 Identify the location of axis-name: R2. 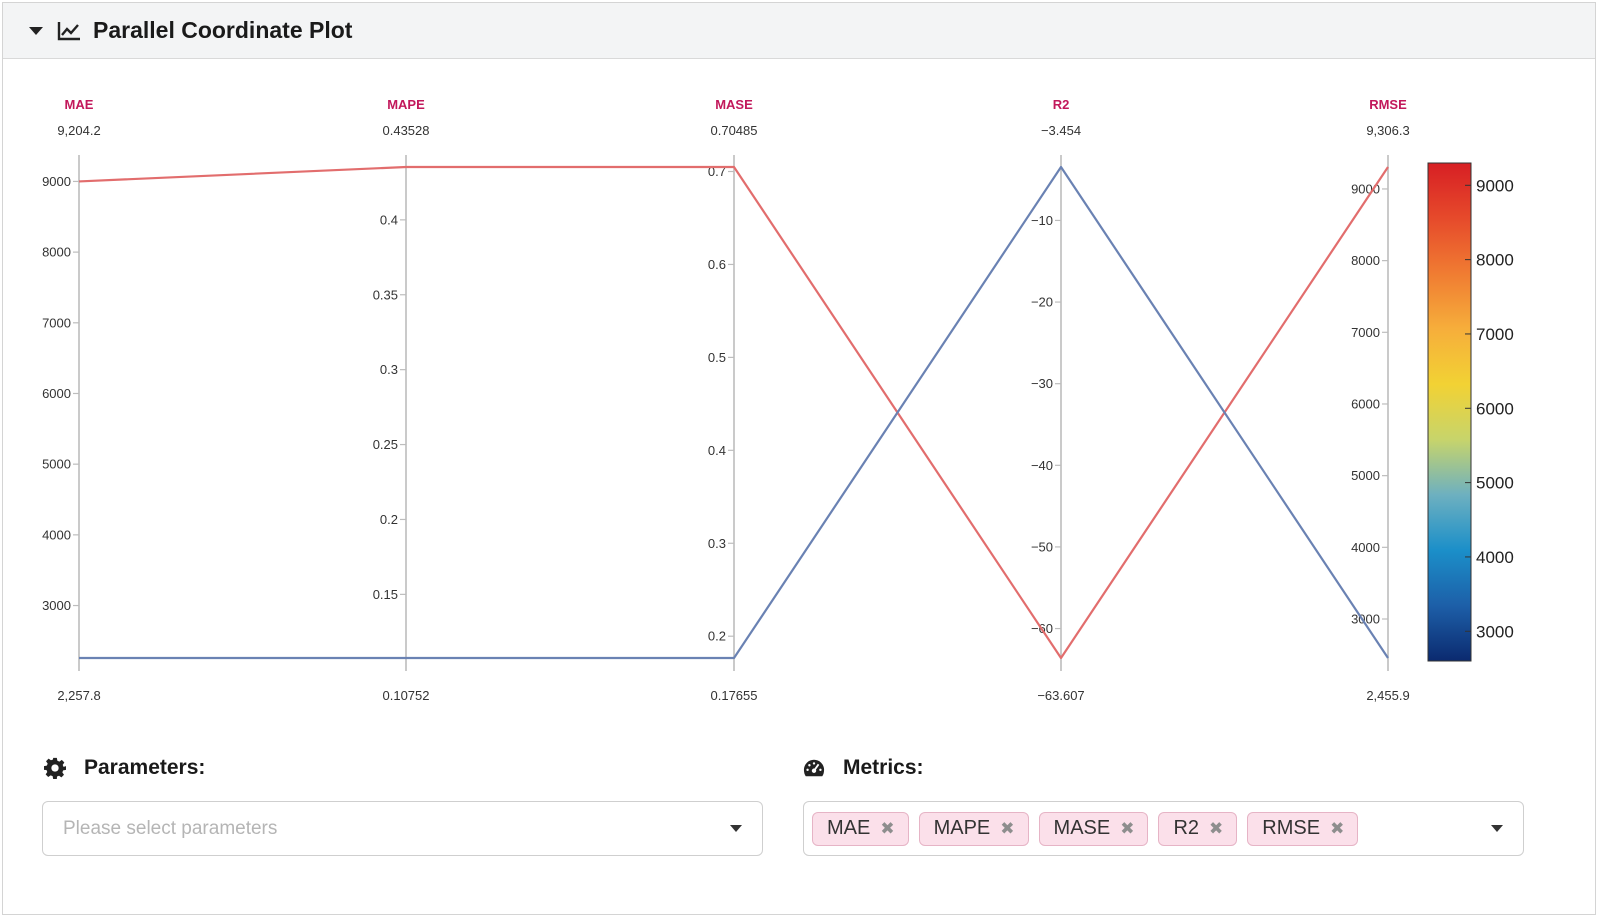
(1061, 104).